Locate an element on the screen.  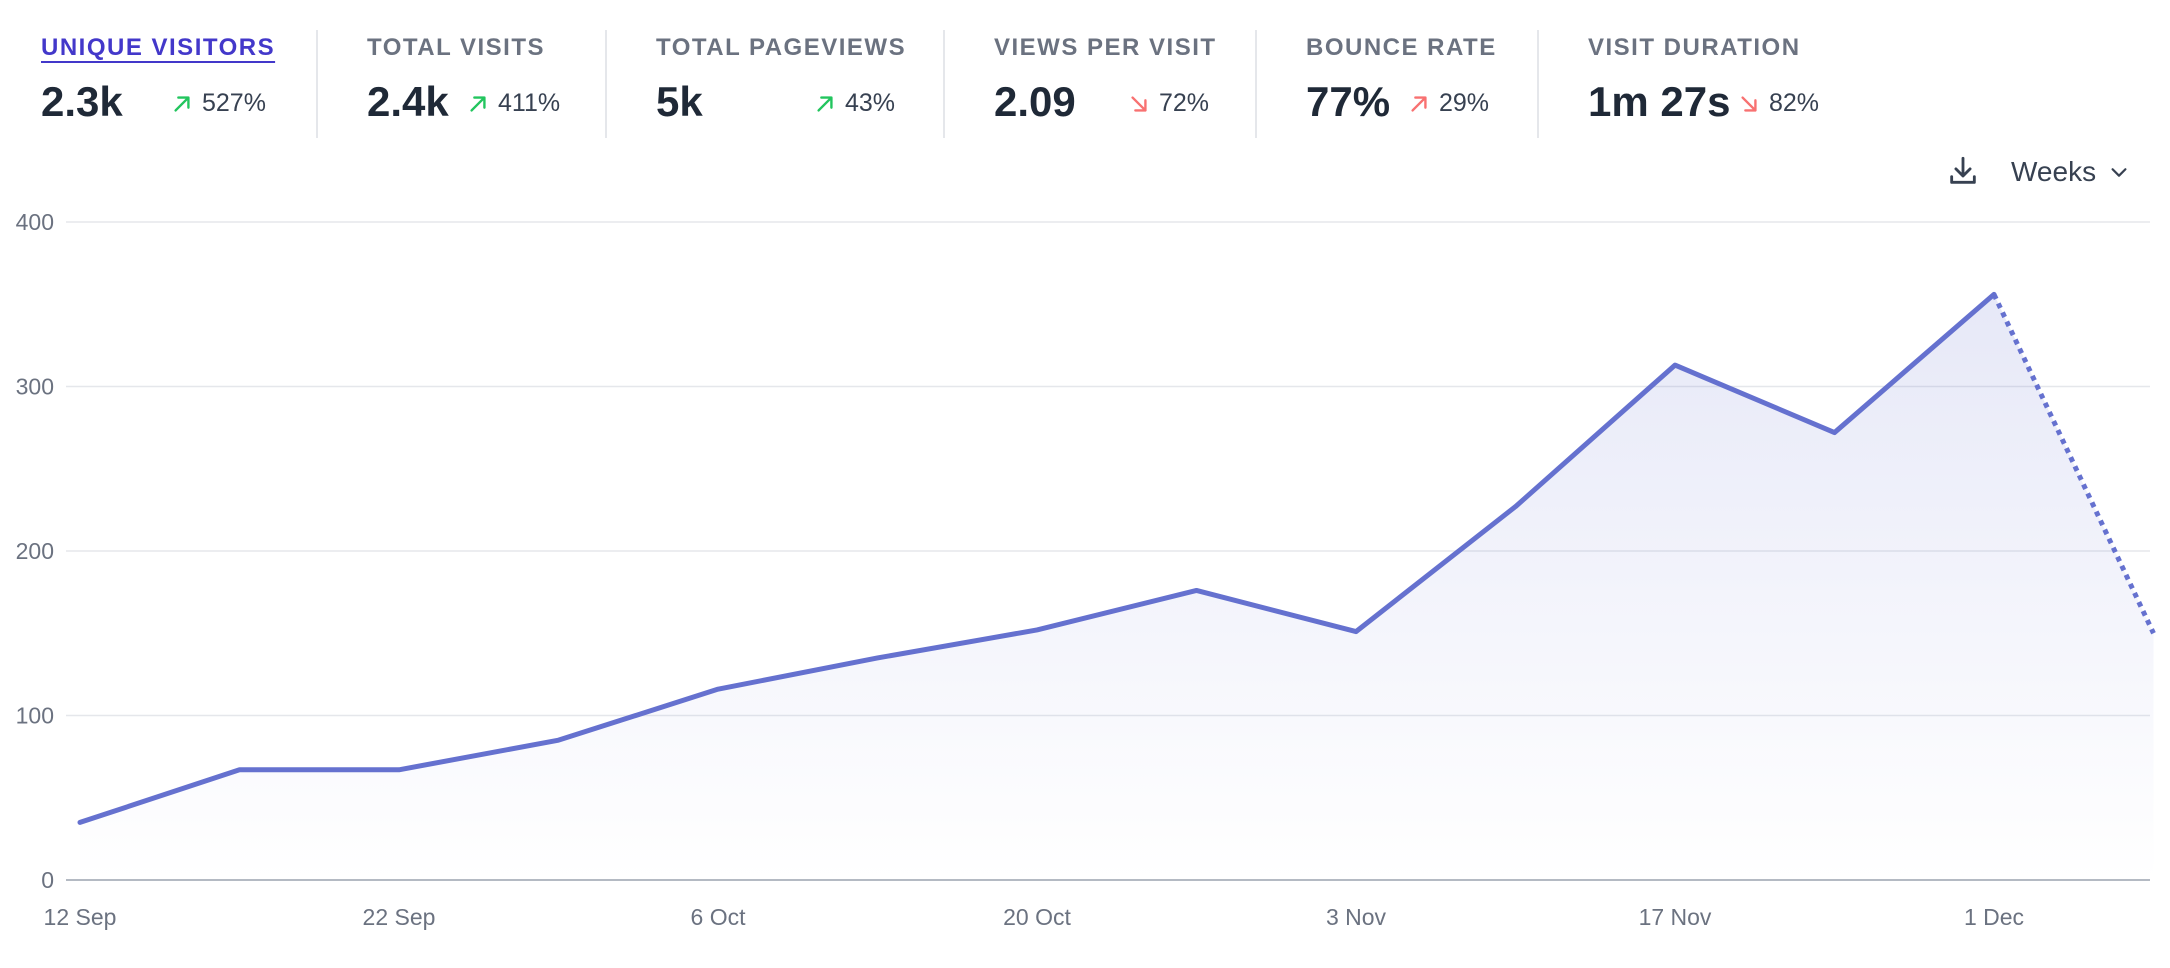
metric-value: 1m 27s is located at coordinates (1659, 101).